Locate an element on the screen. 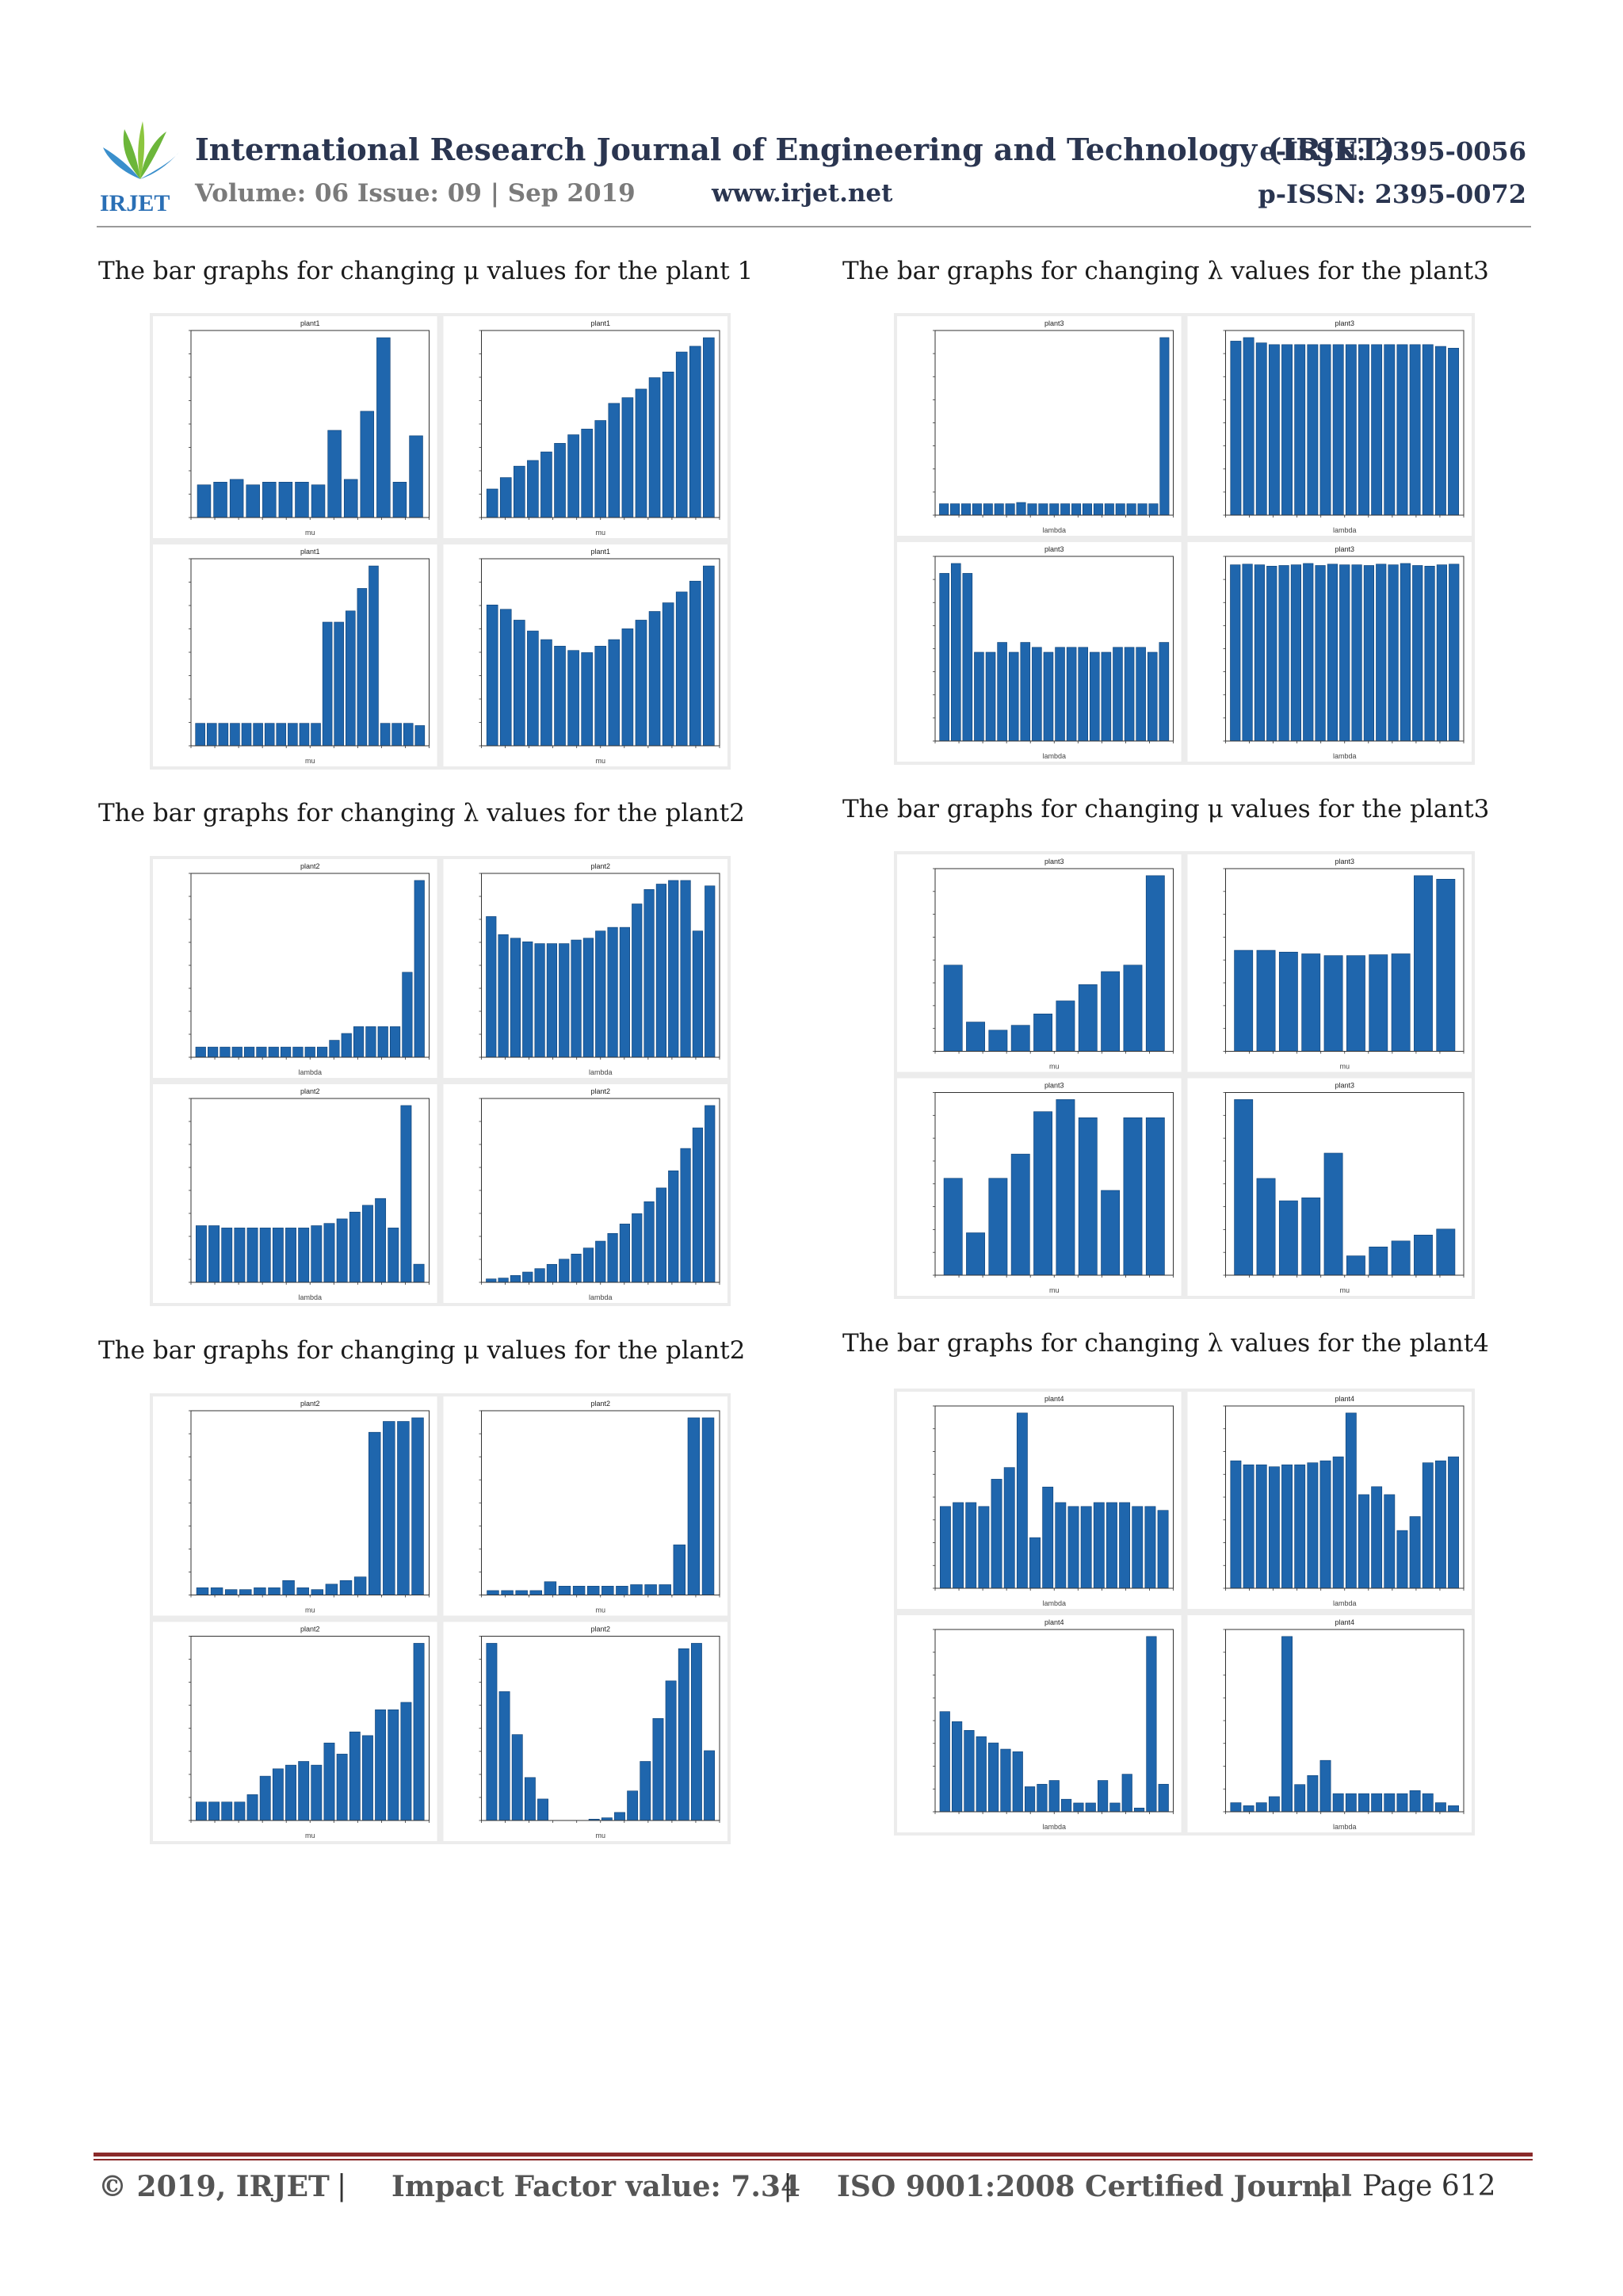  subplot-lambda-plant4-3: plant4 lambda is located at coordinates (1039, 1723).